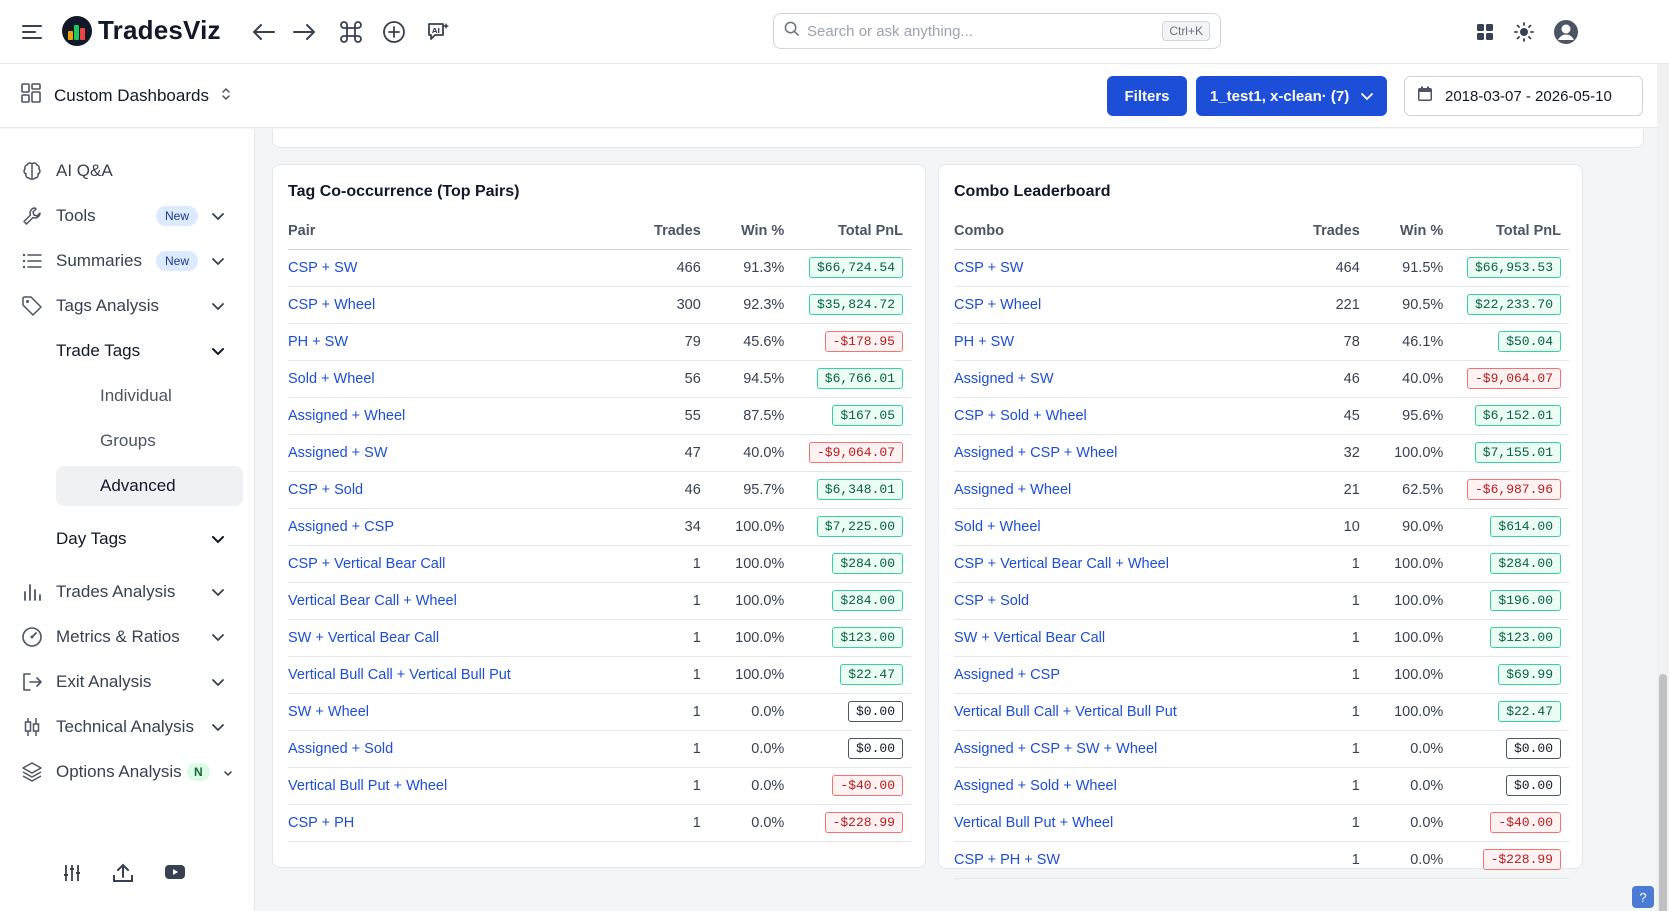 The image size is (1669, 911). I want to click on upload-icon, so click(123, 875).